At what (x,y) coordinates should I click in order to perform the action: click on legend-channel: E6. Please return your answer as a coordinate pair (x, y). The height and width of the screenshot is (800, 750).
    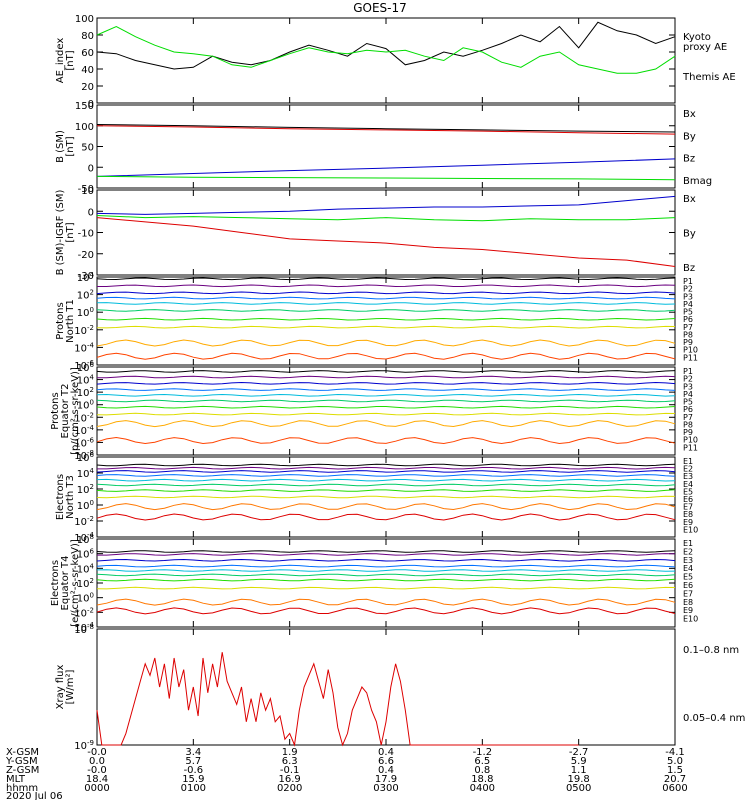
    Looking at the image, I should click on (688, 499).